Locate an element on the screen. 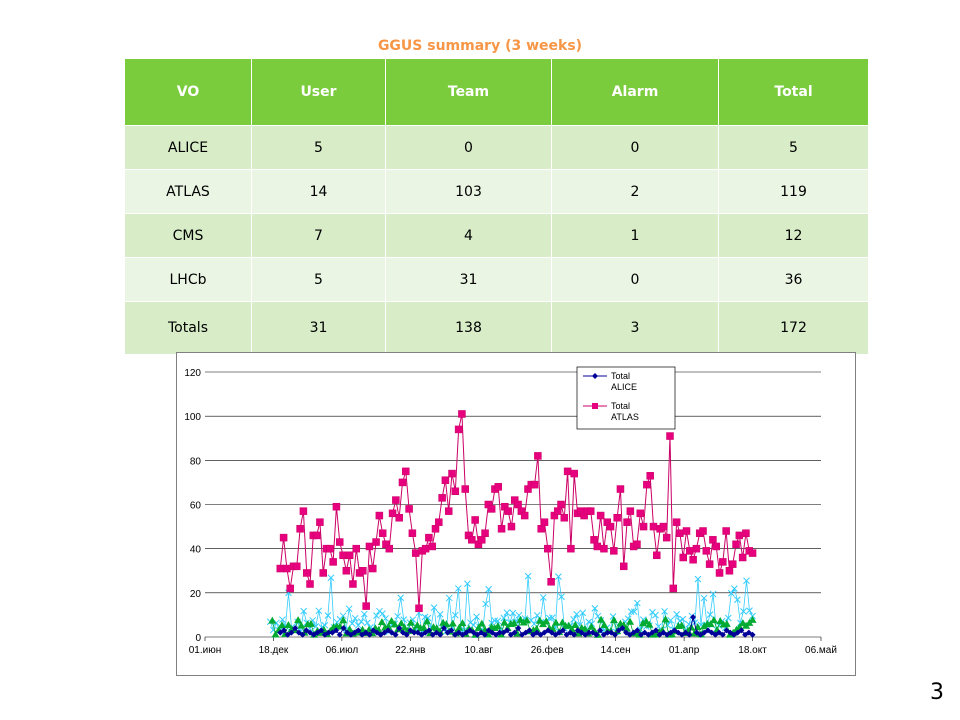 This screenshot has width=960, height=720. cell-vo: CMS is located at coordinates (188, 235).